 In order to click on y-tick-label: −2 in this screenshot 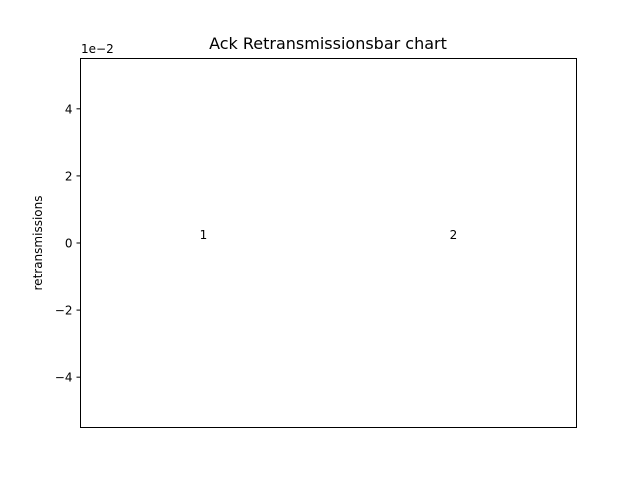, I will do `click(64, 311)`.